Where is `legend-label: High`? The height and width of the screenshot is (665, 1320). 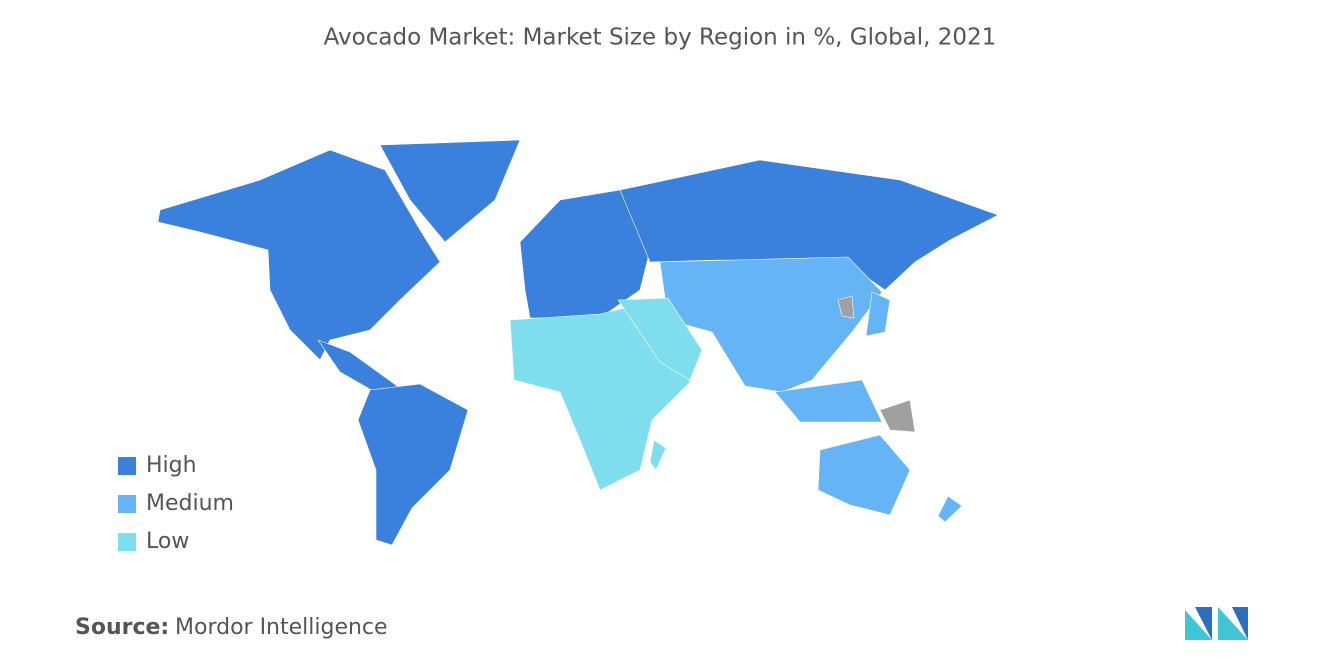 legend-label: High is located at coordinates (171, 465).